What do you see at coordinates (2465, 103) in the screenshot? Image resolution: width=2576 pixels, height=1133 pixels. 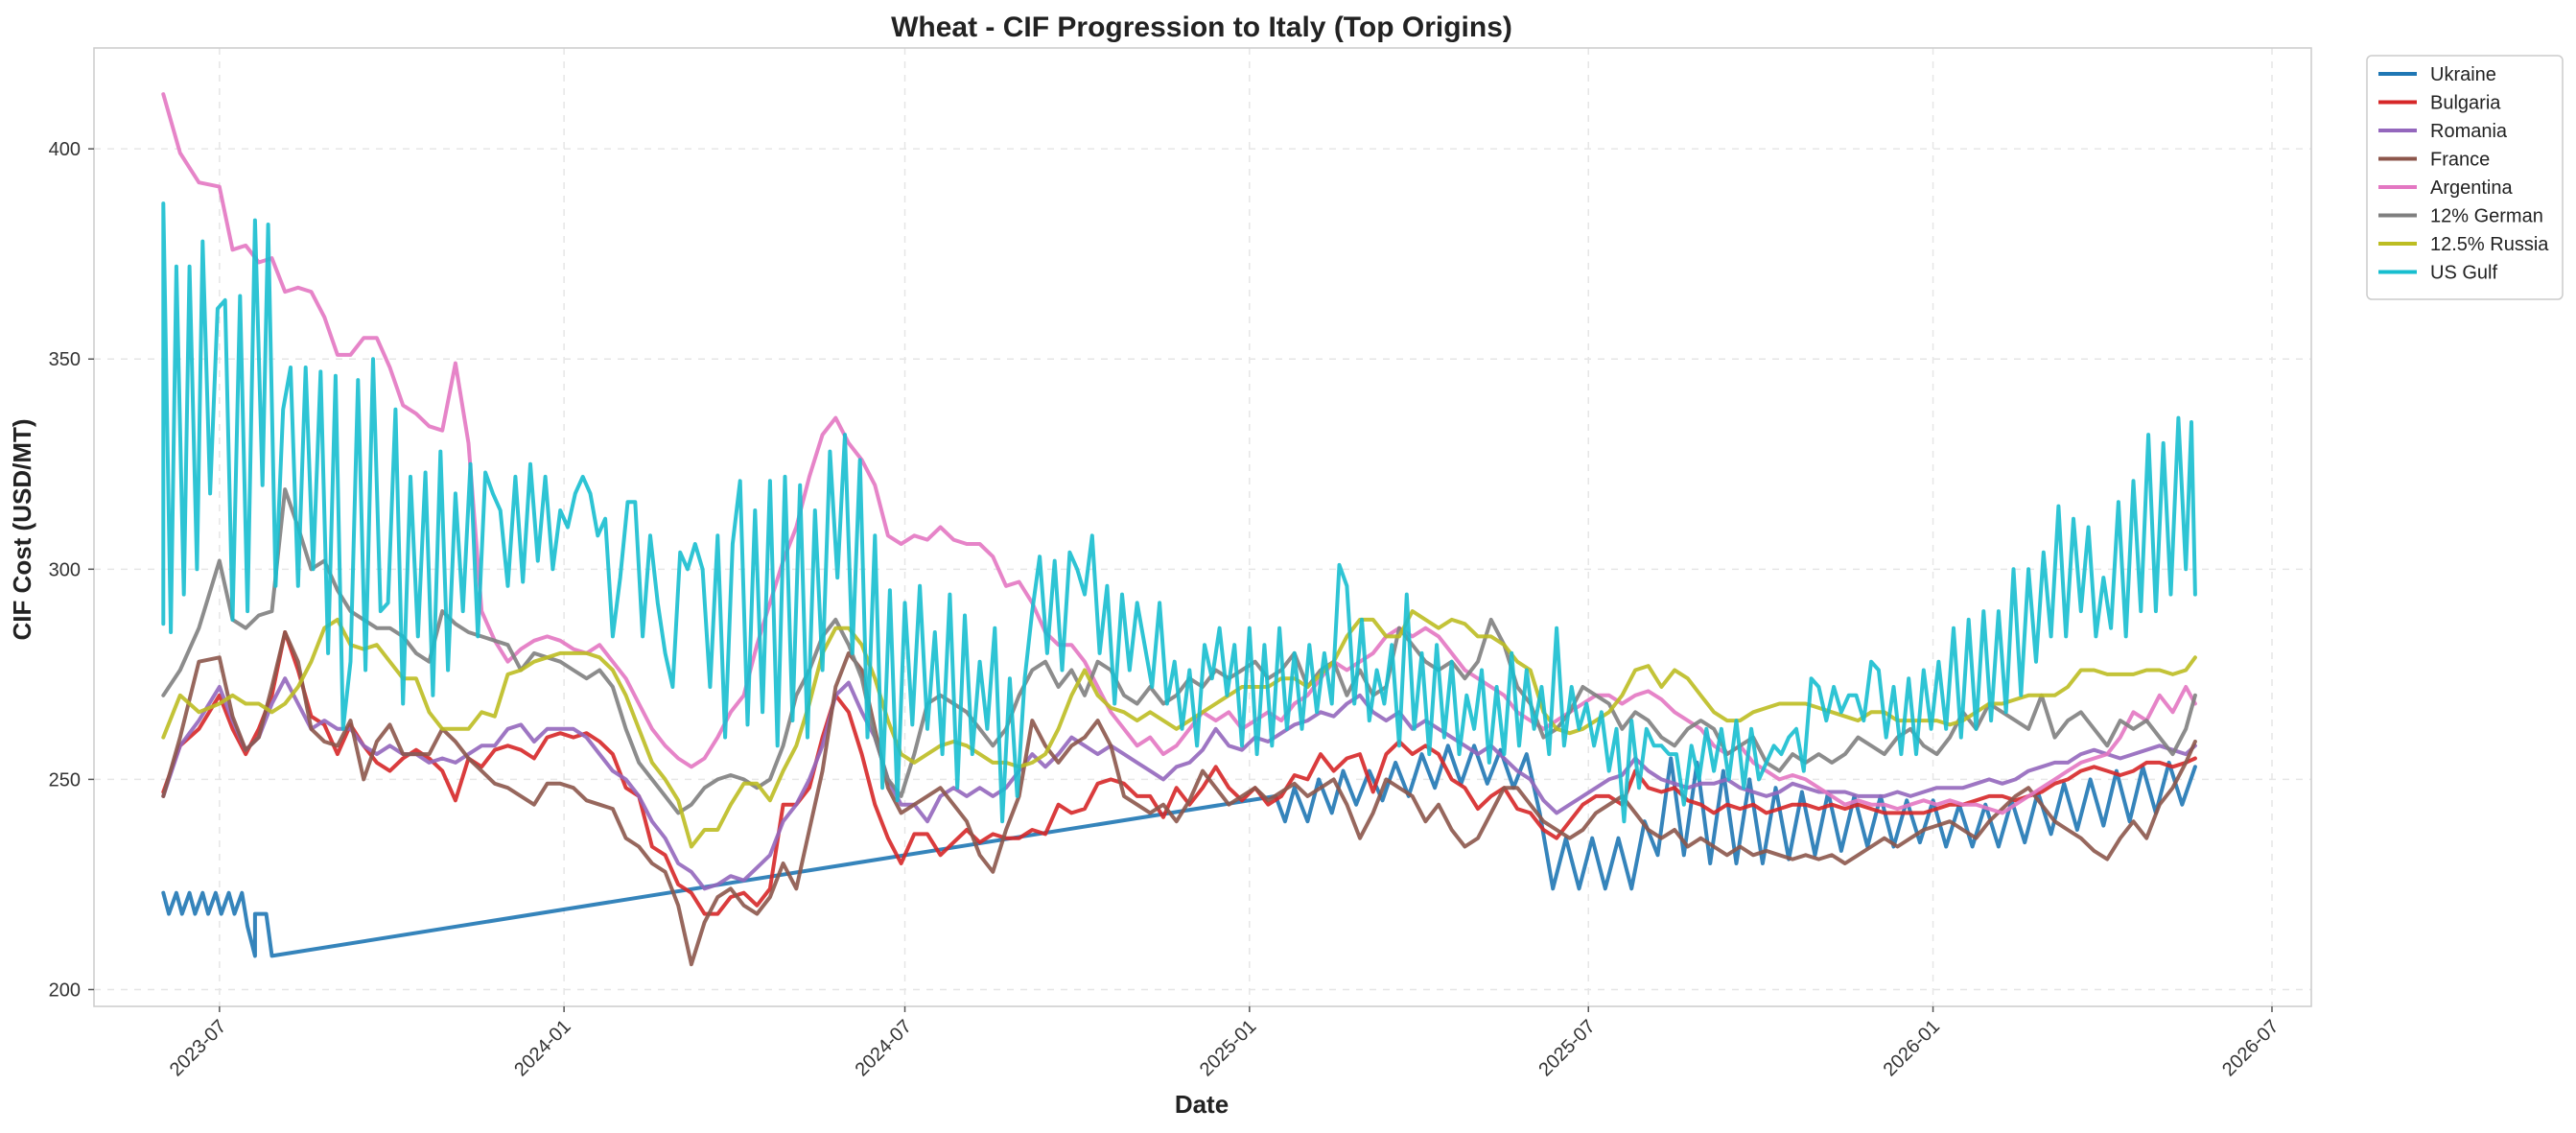 I see `legend-label: Bulgaria` at bounding box center [2465, 103].